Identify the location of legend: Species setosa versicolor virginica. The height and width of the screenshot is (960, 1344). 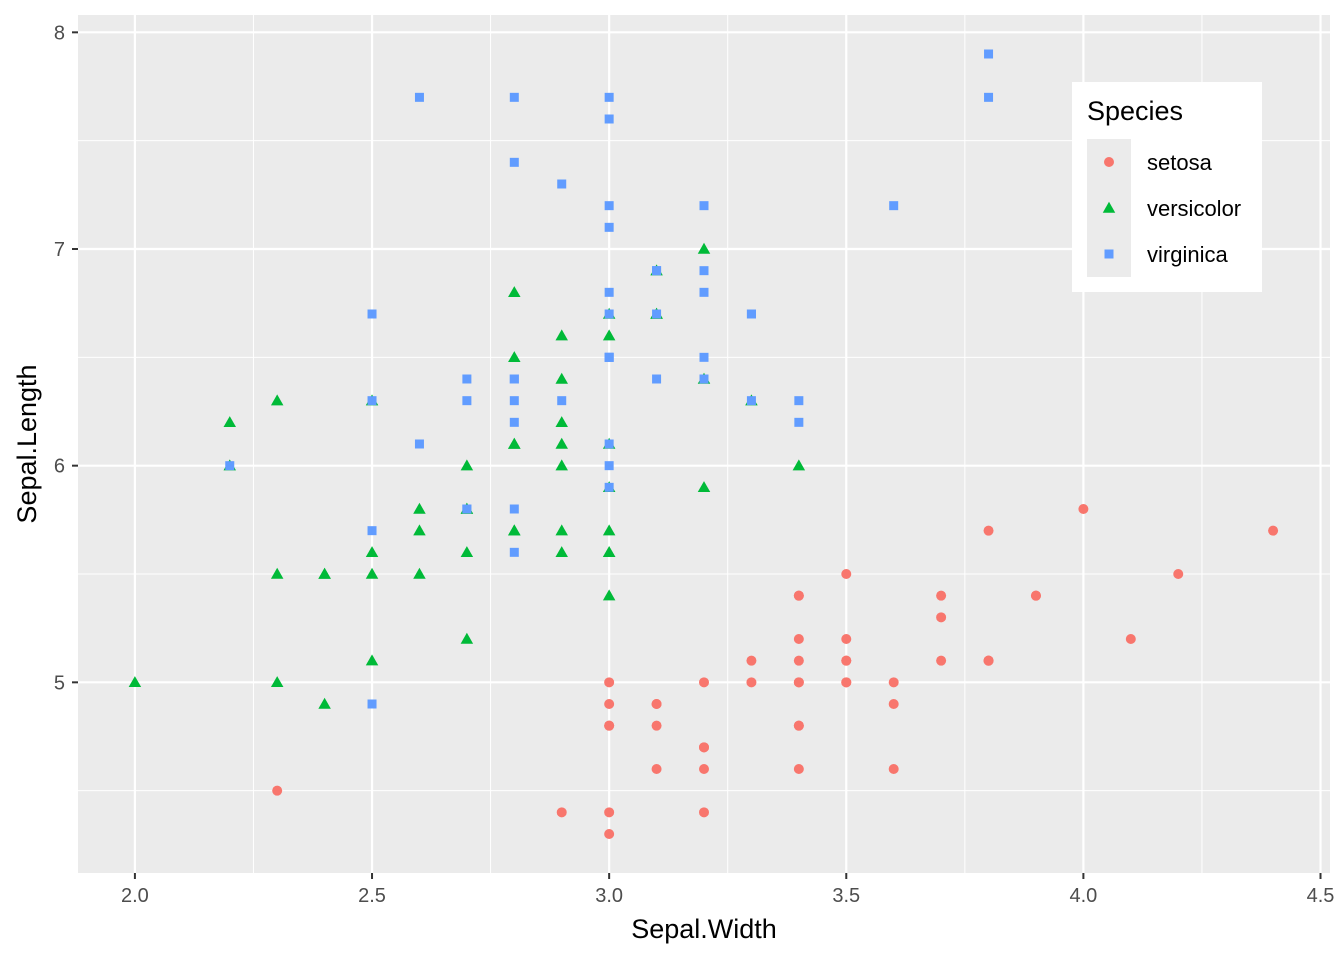
(1167, 187).